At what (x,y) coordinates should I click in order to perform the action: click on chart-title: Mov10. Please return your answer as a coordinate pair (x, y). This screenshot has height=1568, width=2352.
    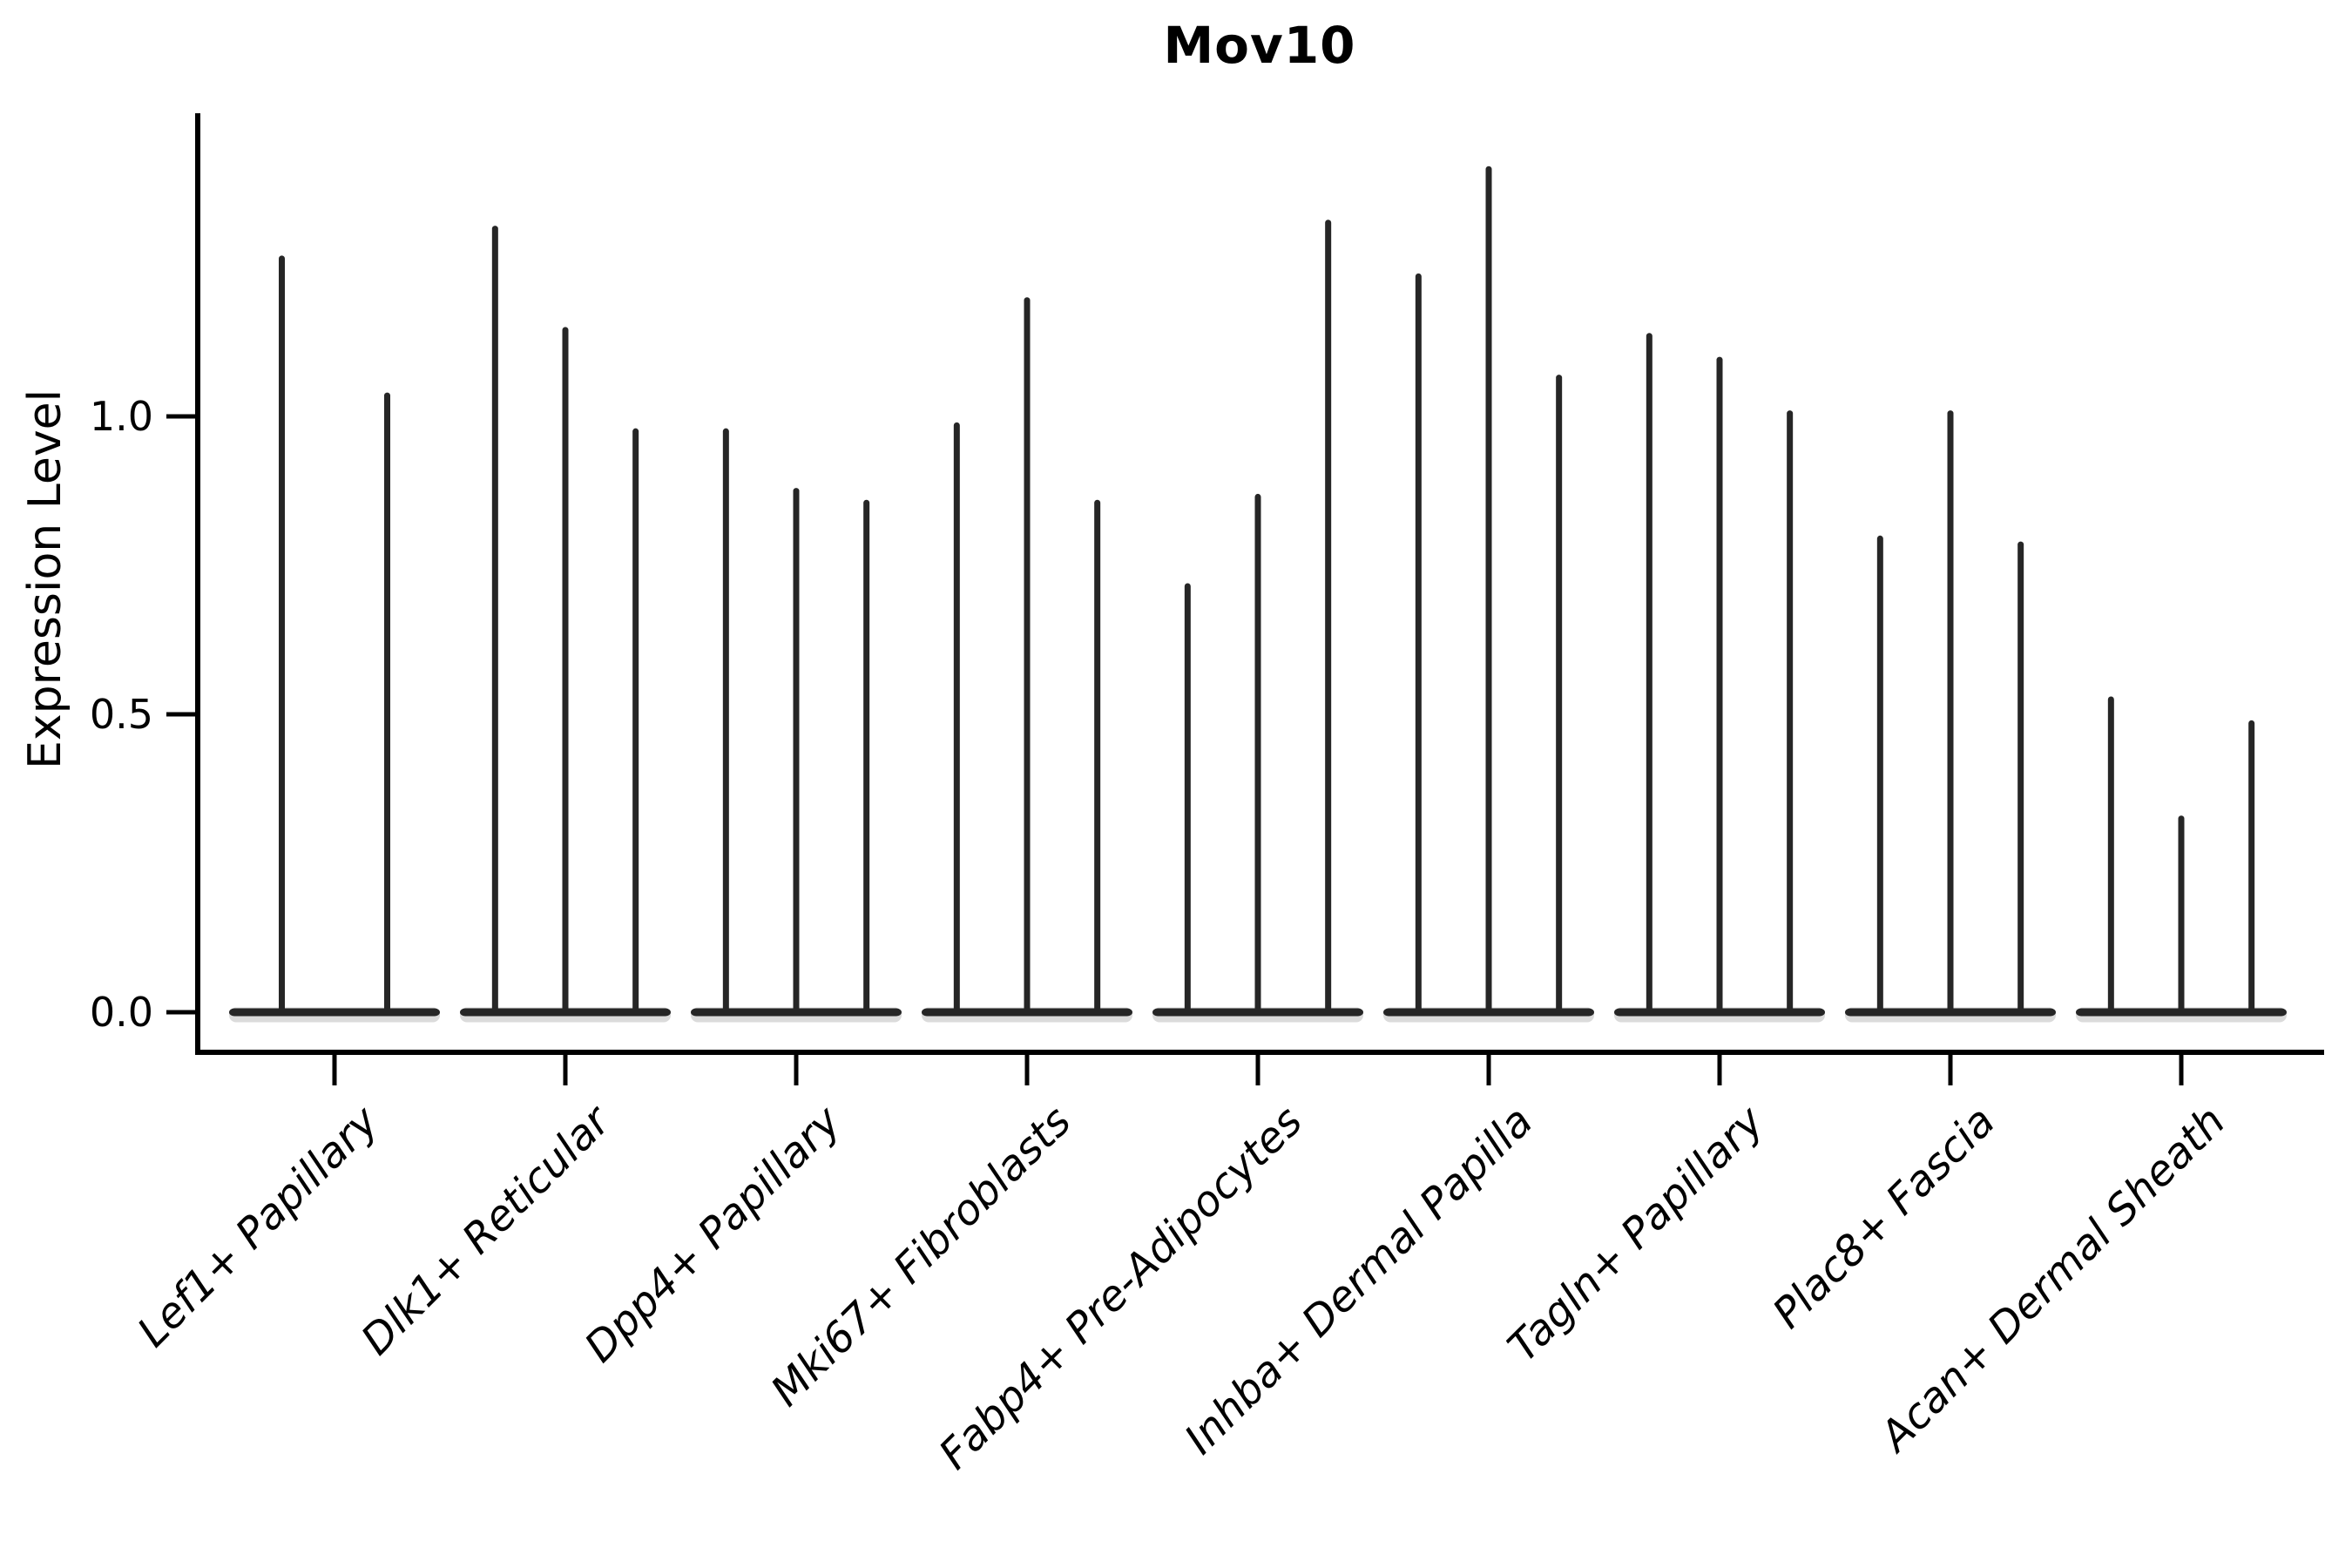
    Looking at the image, I should click on (1260, 45).